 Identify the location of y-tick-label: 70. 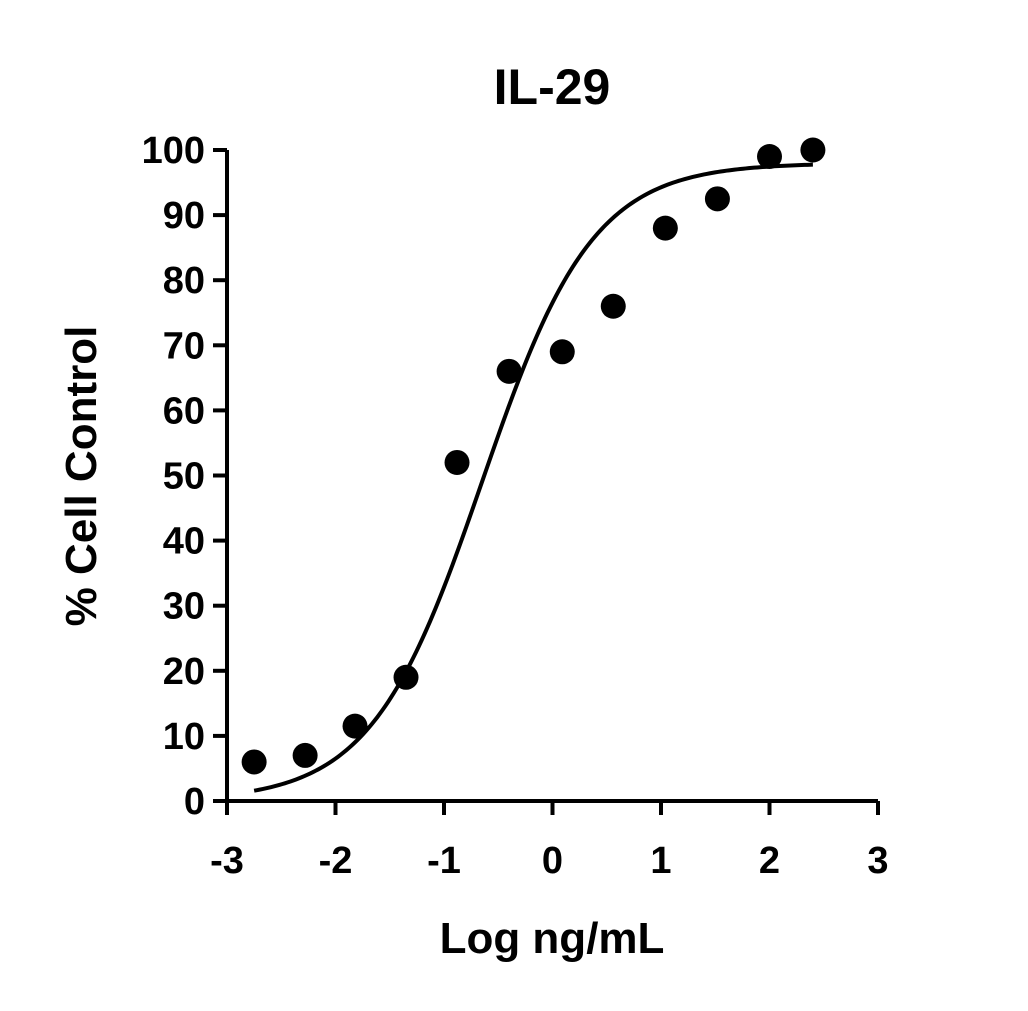
(184, 346).